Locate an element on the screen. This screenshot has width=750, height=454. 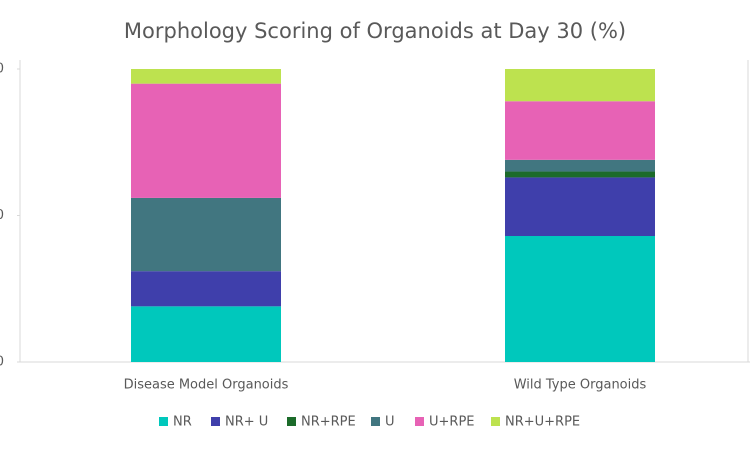
legend-label: NR+RPE is located at coordinates (328, 422).